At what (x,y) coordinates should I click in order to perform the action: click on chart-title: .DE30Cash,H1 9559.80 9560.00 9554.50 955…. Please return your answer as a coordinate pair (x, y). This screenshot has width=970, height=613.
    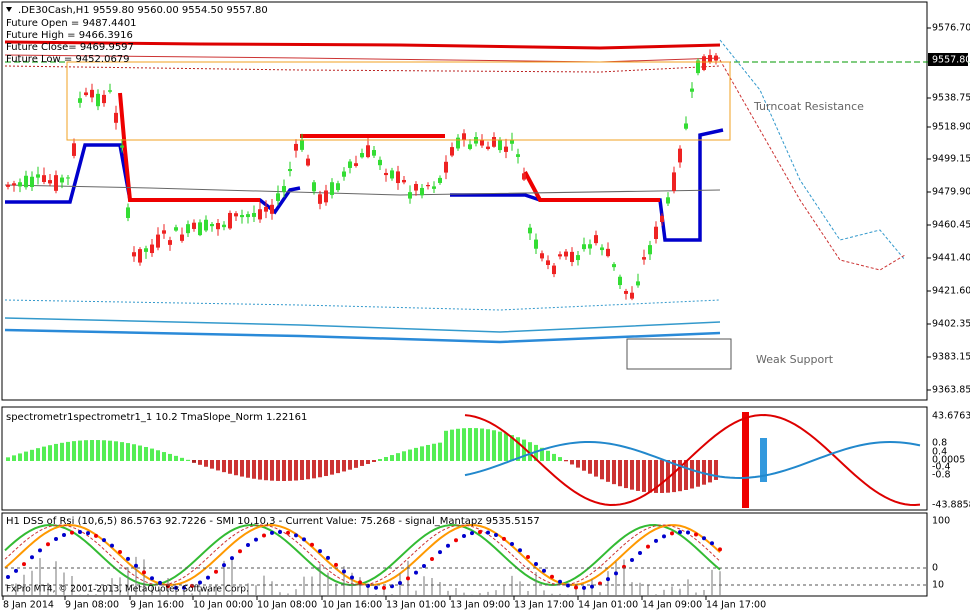
    Looking at the image, I should click on (143, 10).